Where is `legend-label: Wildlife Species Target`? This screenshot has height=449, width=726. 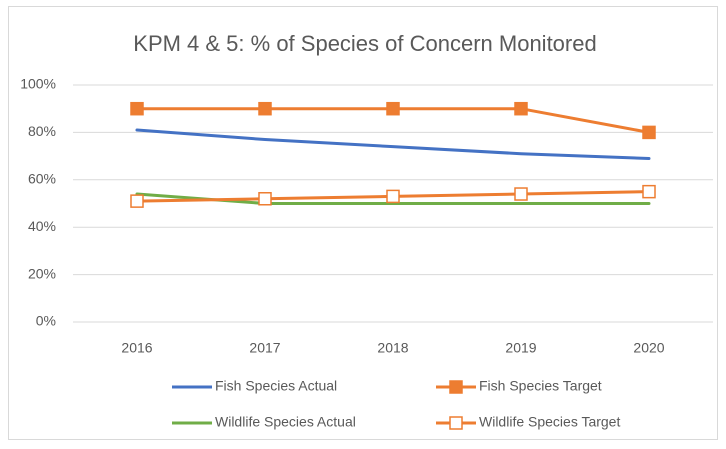
legend-label: Wildlife Species Target is located at coordinates (549, 422).